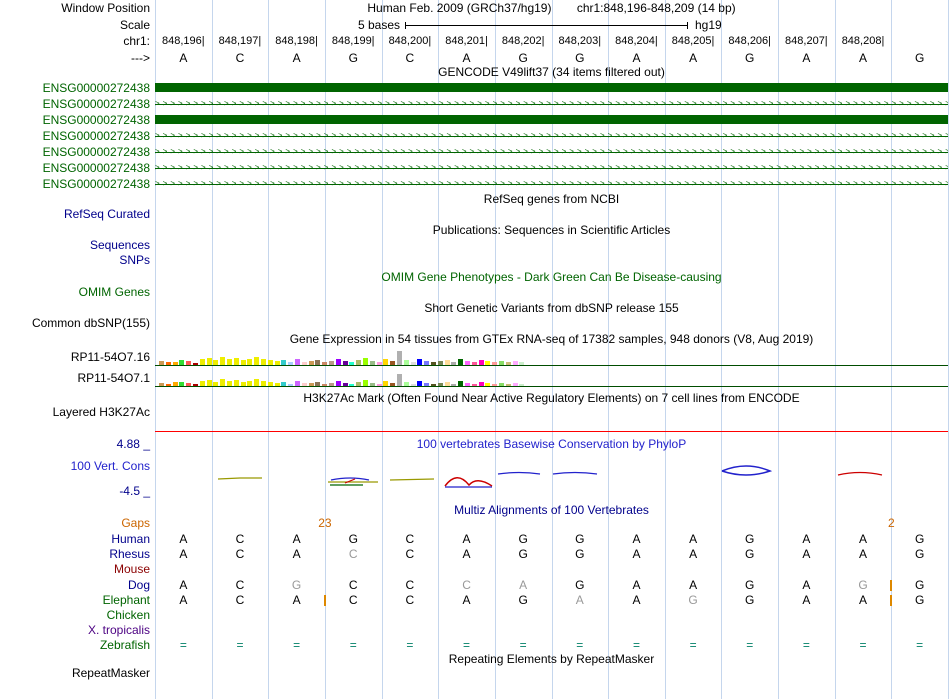 The width and height of the screenshot is (950, 699). What do you see at coordinates (138, 584) in the screenshot?
I see `species-label: Dog` at bounding box center [138, 584].